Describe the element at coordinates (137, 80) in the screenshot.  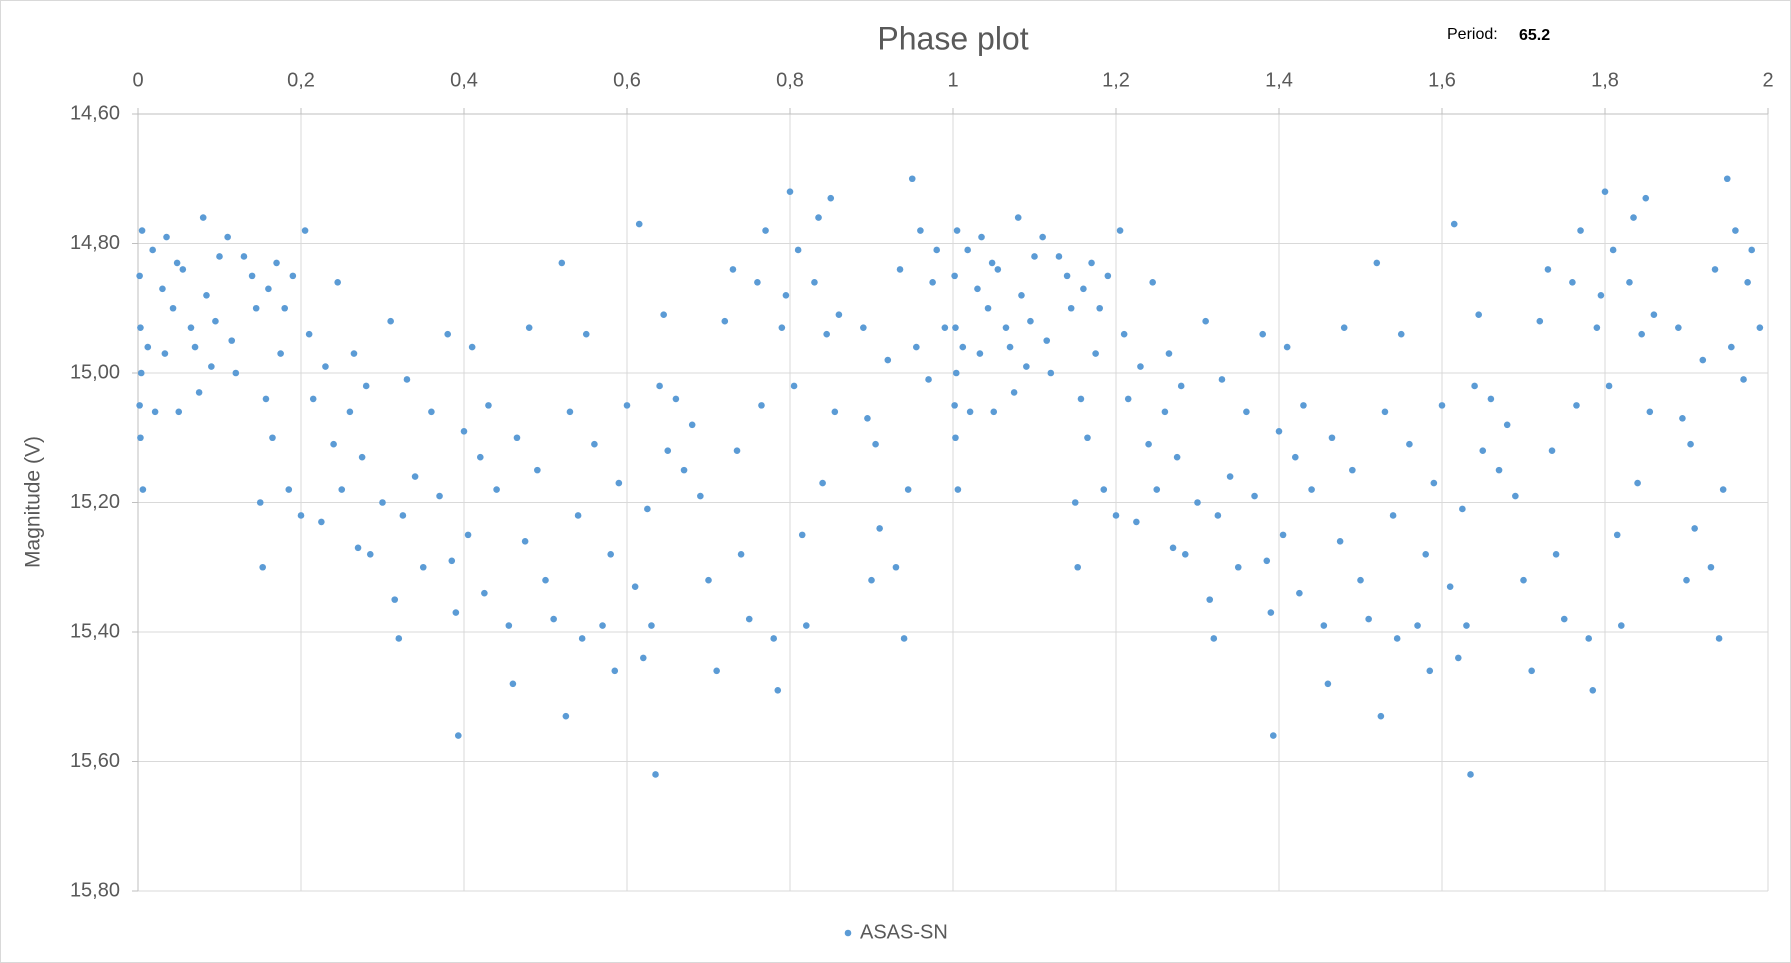
I see `x-tick-label: 0` at that location.